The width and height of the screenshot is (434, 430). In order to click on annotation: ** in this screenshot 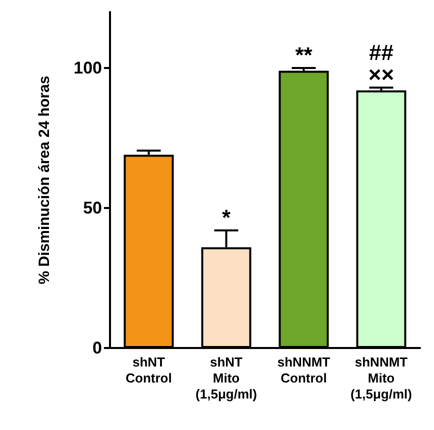, I will do `click(304, 55)`.